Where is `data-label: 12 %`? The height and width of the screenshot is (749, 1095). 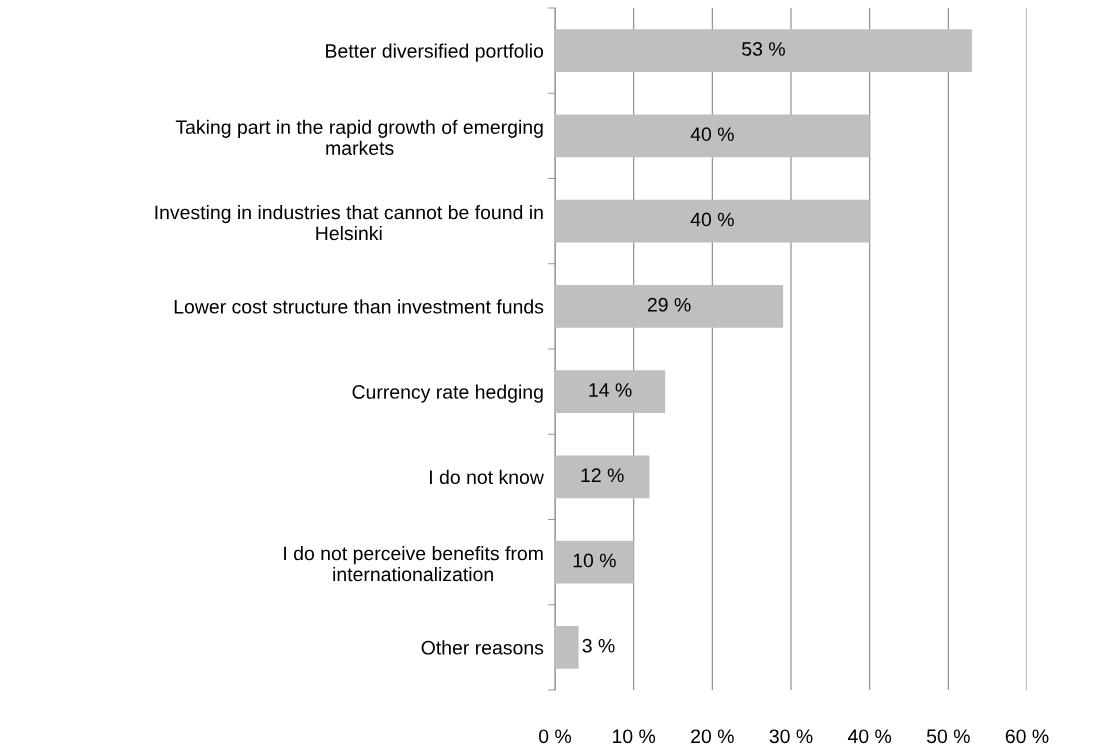 data-label: 12 % is located at coordinates (602, 475).